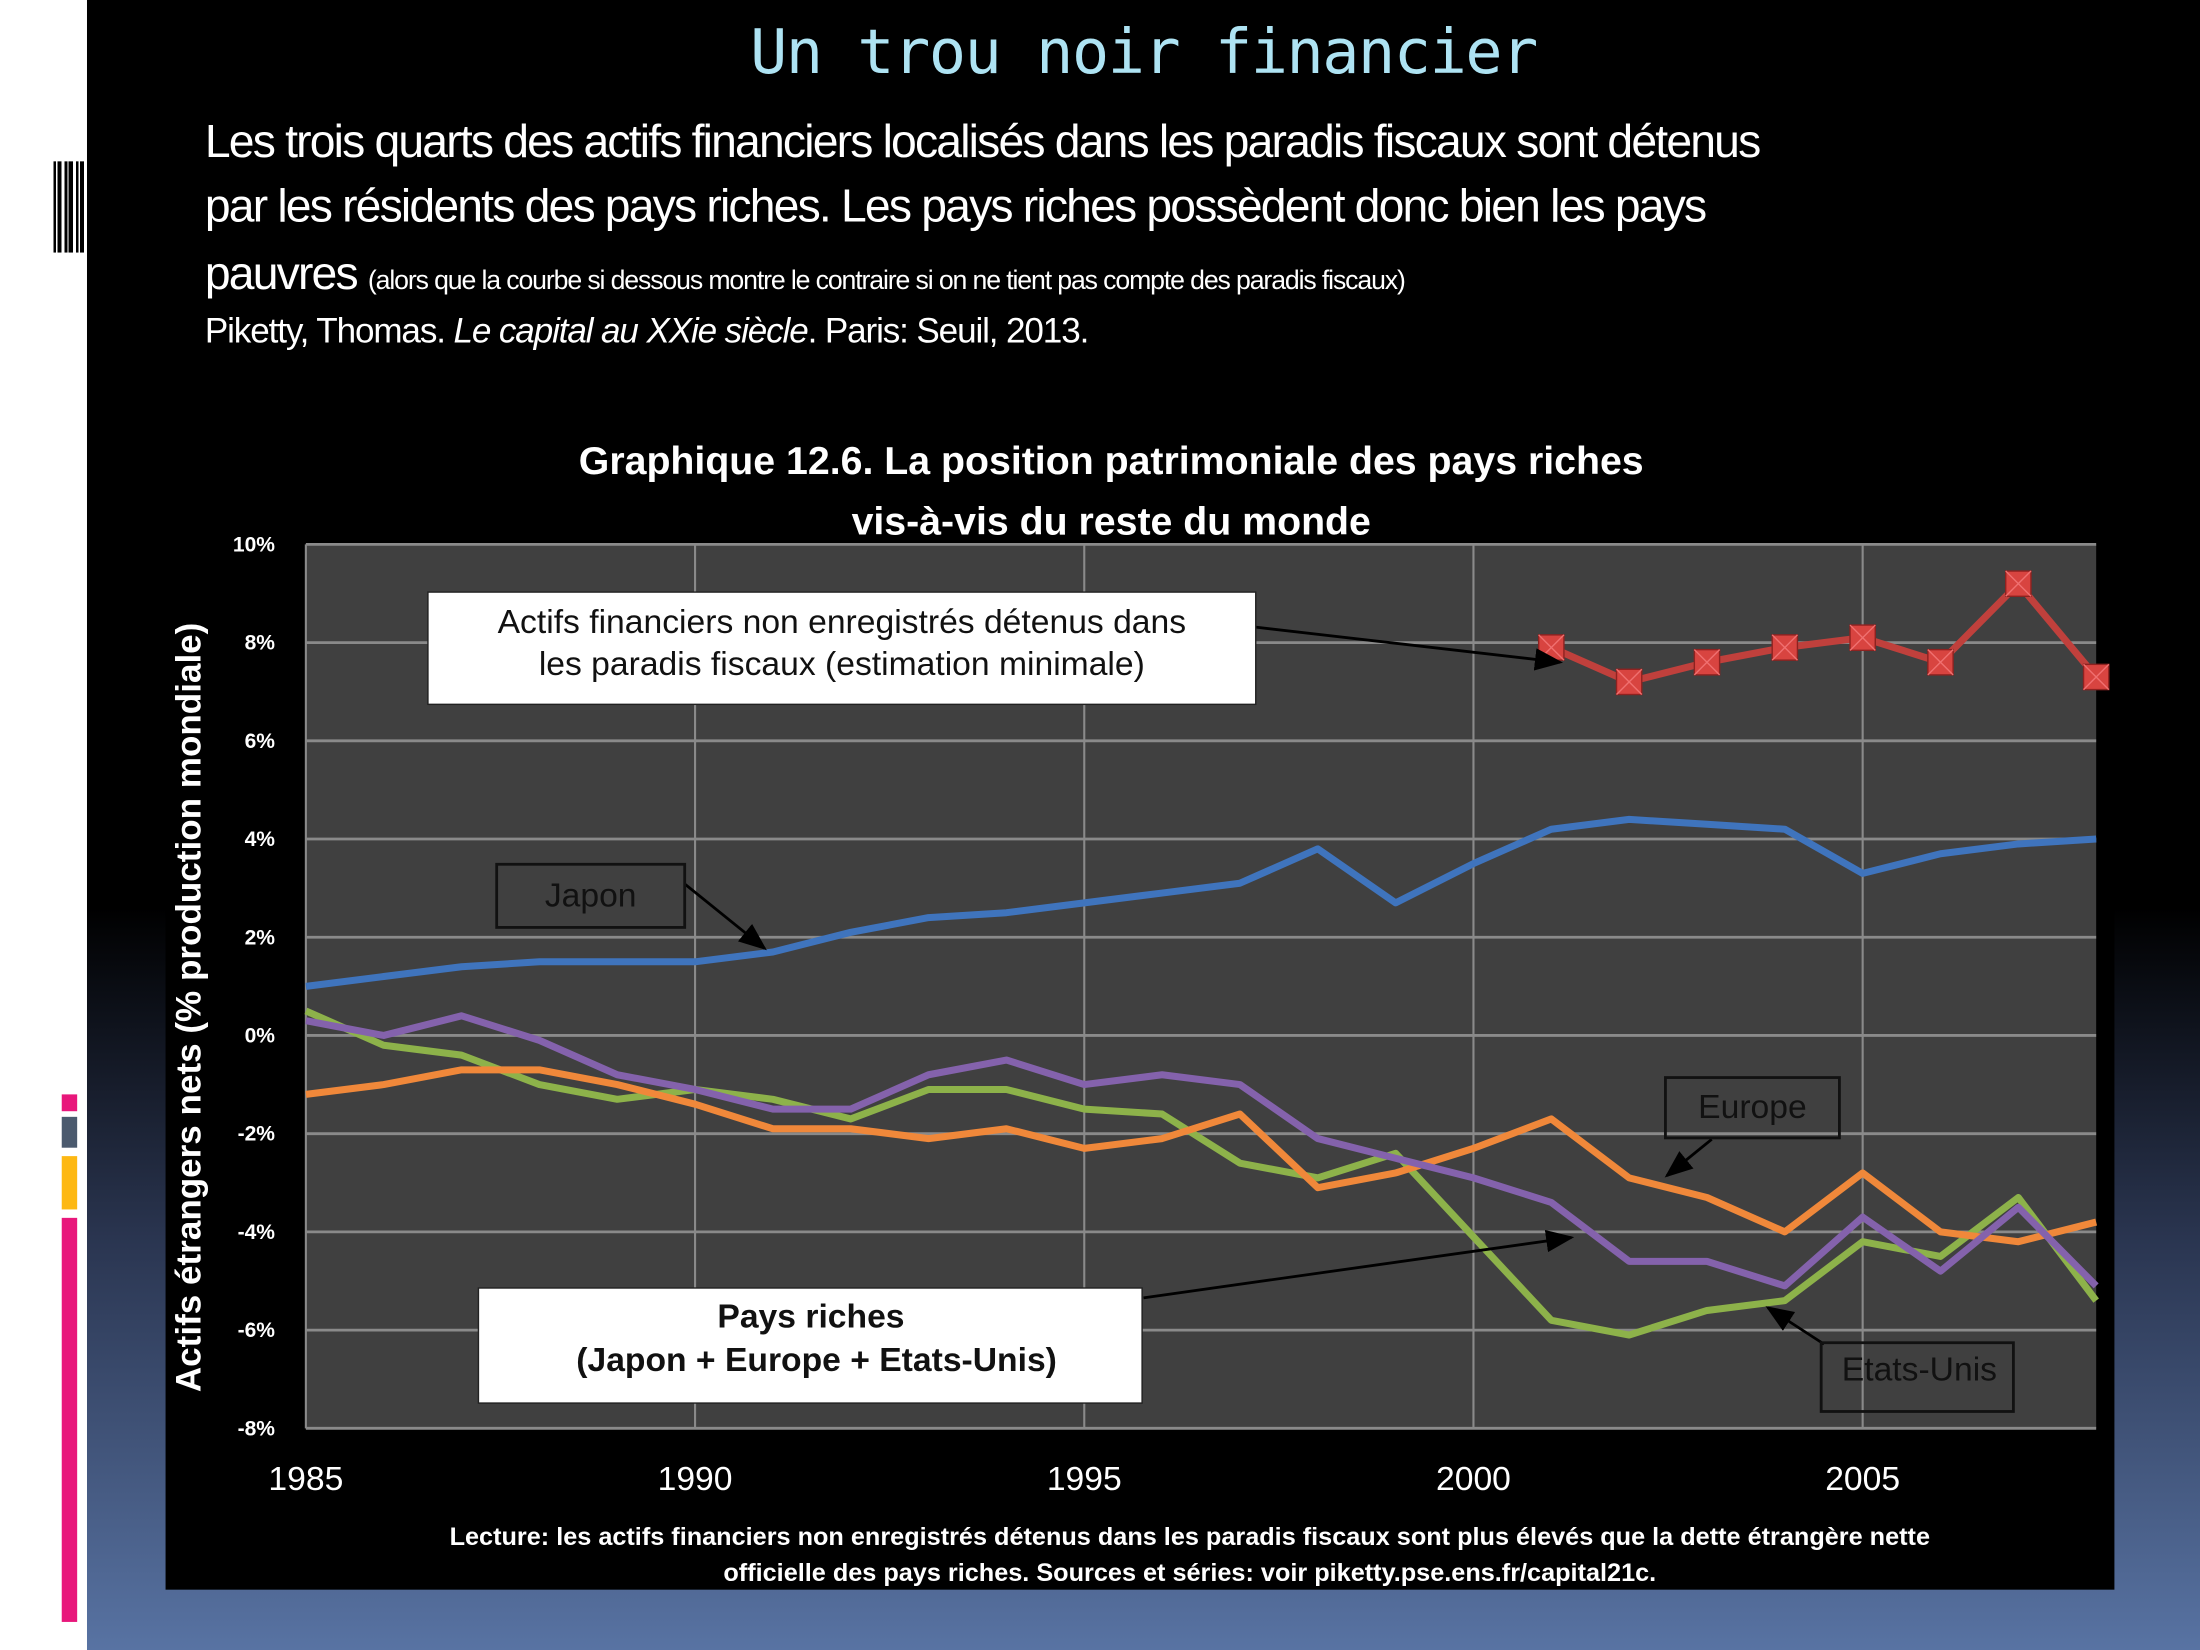 The height and width of the screenshot is (1650, 2200). What do you see at coordinates (1688, 1158) in the screenshot?
I see `europe-arrow` at bounding box center [1688, 1158].